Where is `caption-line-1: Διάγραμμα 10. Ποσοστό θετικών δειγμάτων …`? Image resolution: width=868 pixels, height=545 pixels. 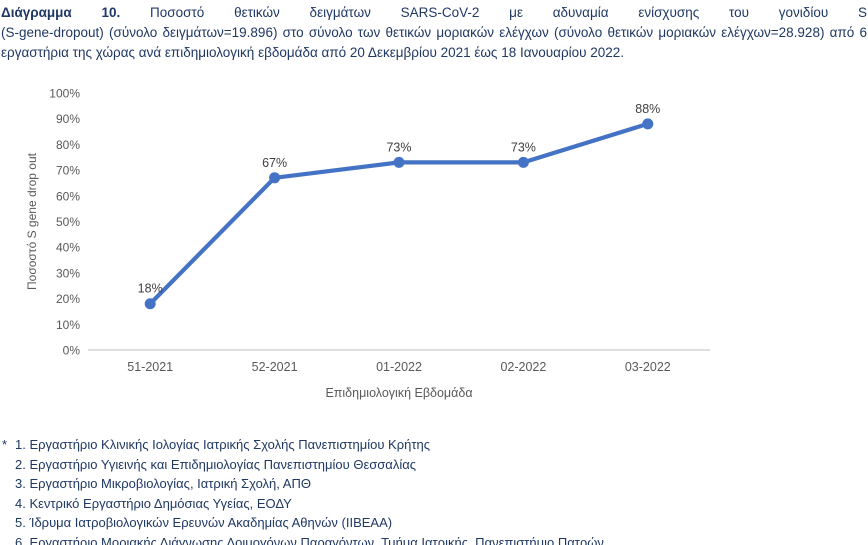
caption-line-1: Διάγραμμα 10. Ποσοστό θετικών δειγμάτων … is located at coordinates (434, 13).